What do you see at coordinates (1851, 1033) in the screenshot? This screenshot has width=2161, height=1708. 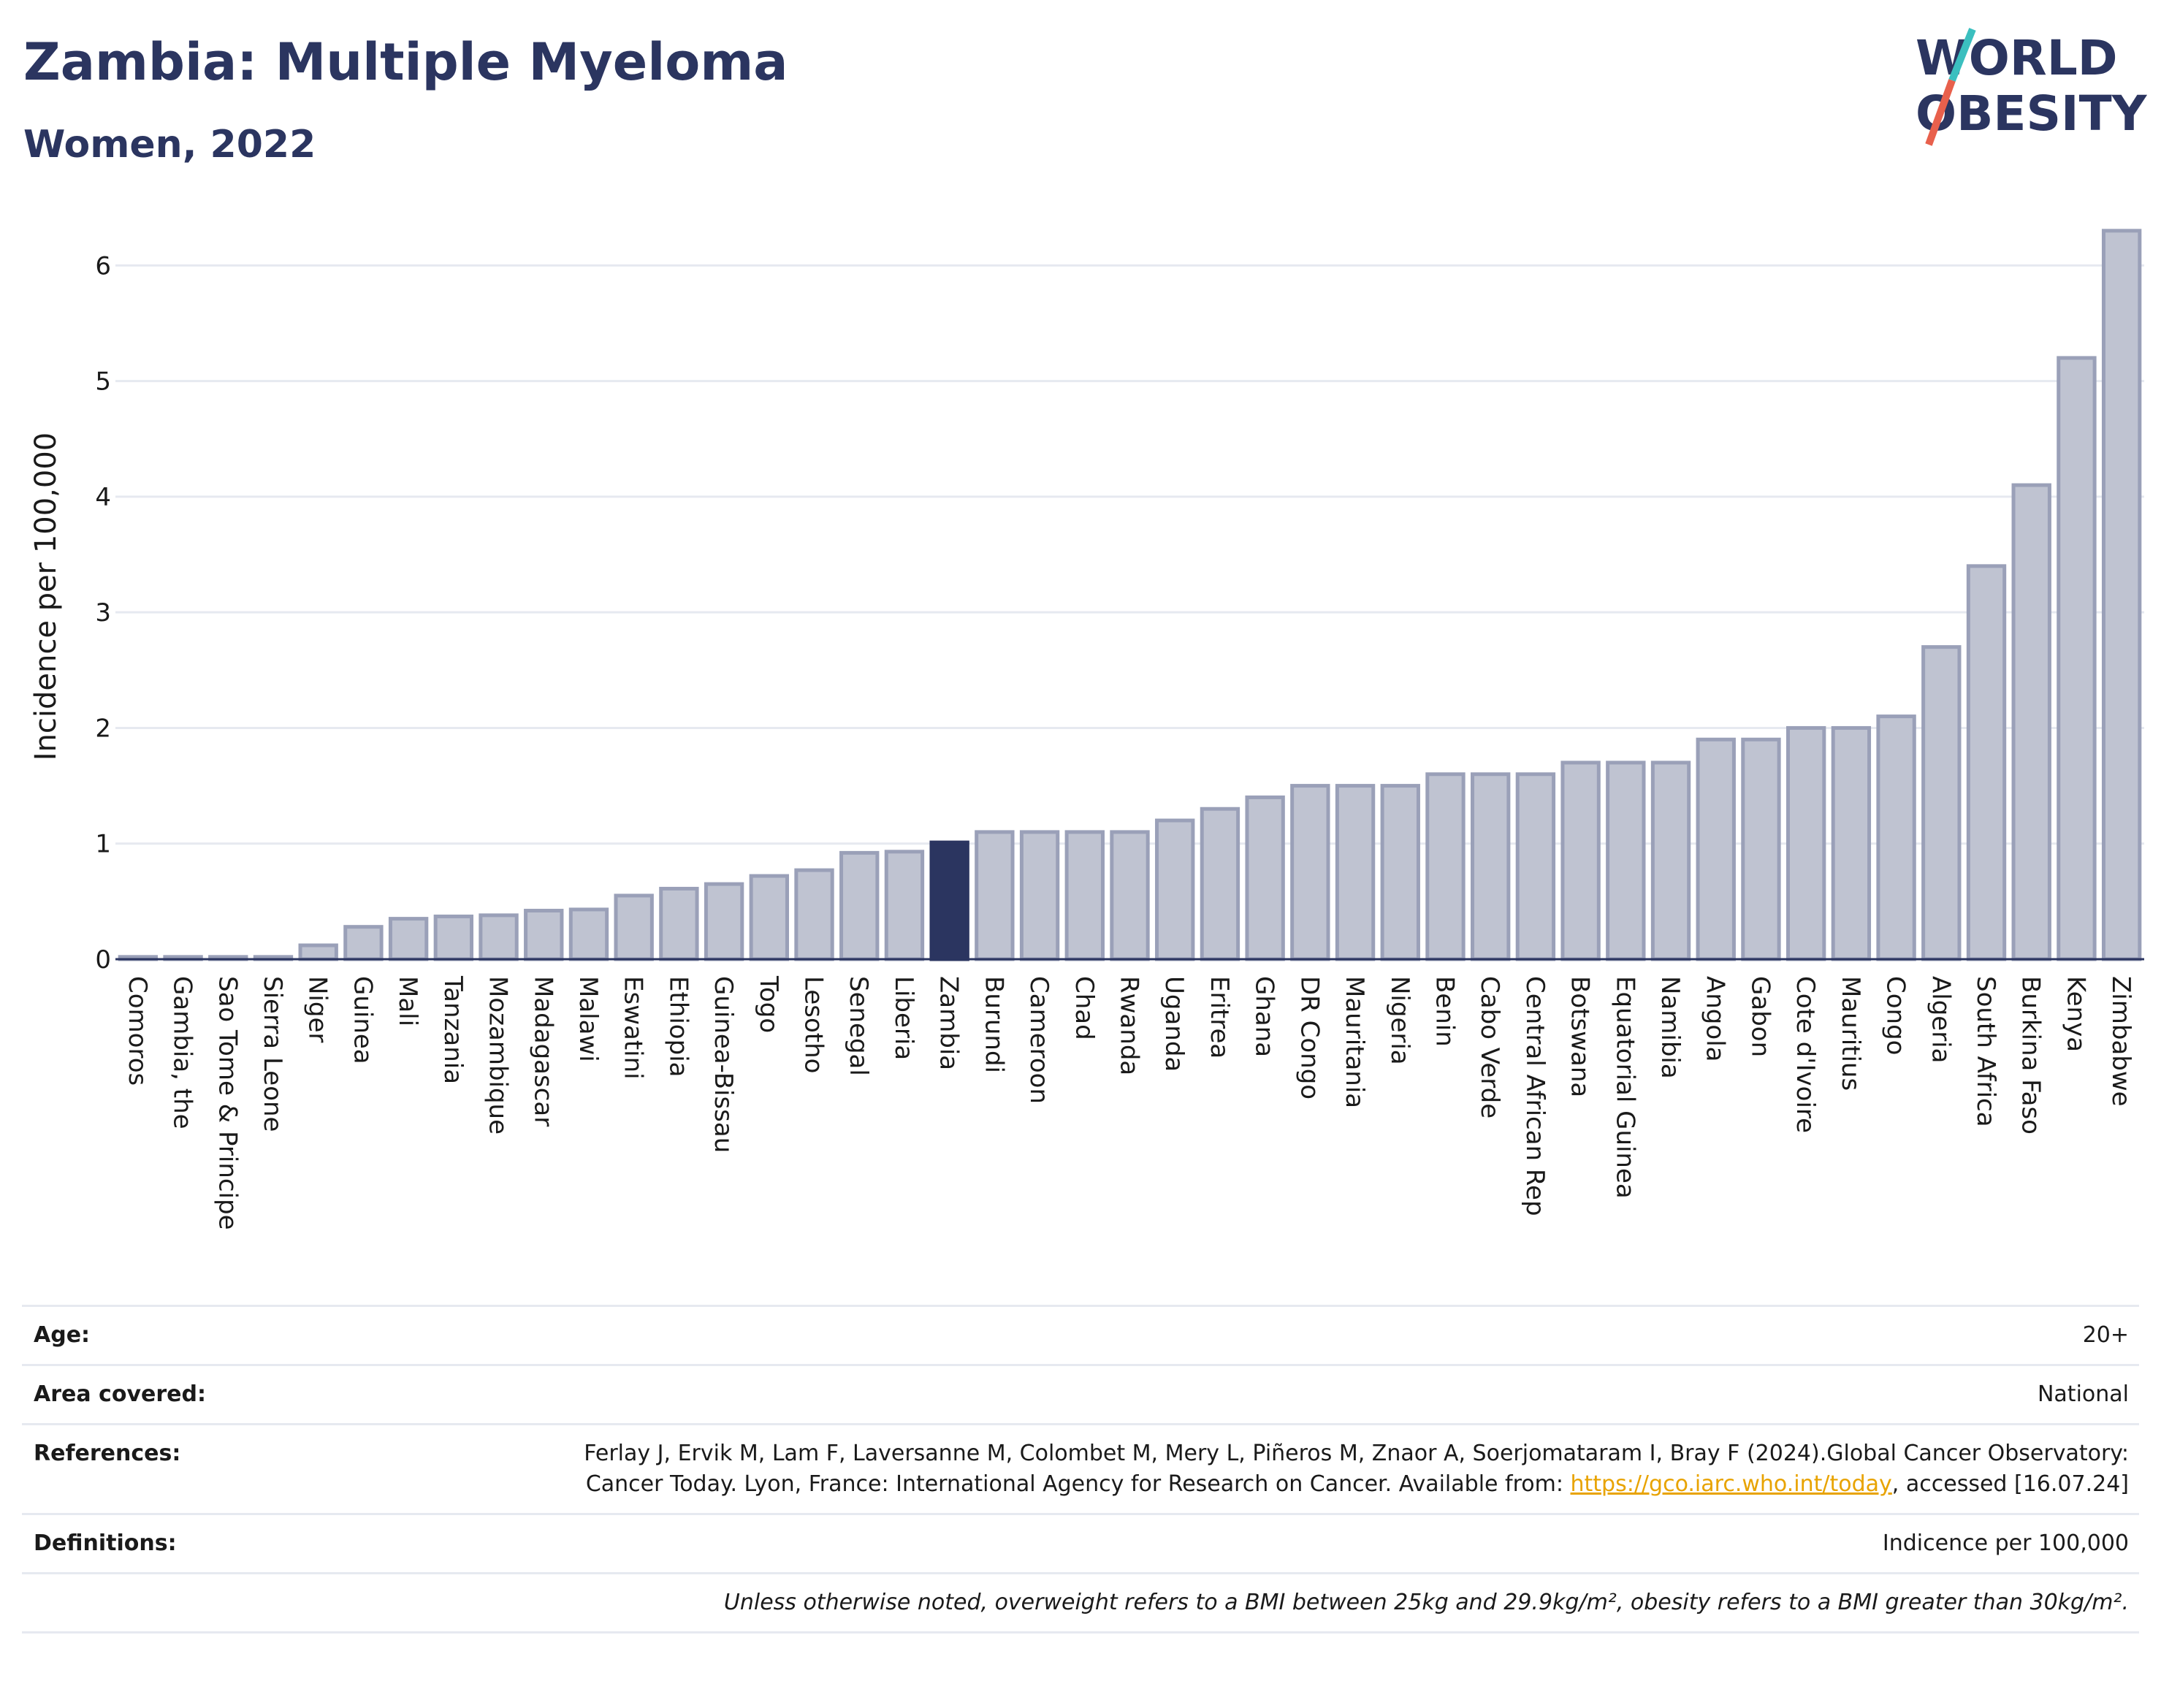 I see `x-tick-label: Mauritius` at bounding box center [1851, 1033].